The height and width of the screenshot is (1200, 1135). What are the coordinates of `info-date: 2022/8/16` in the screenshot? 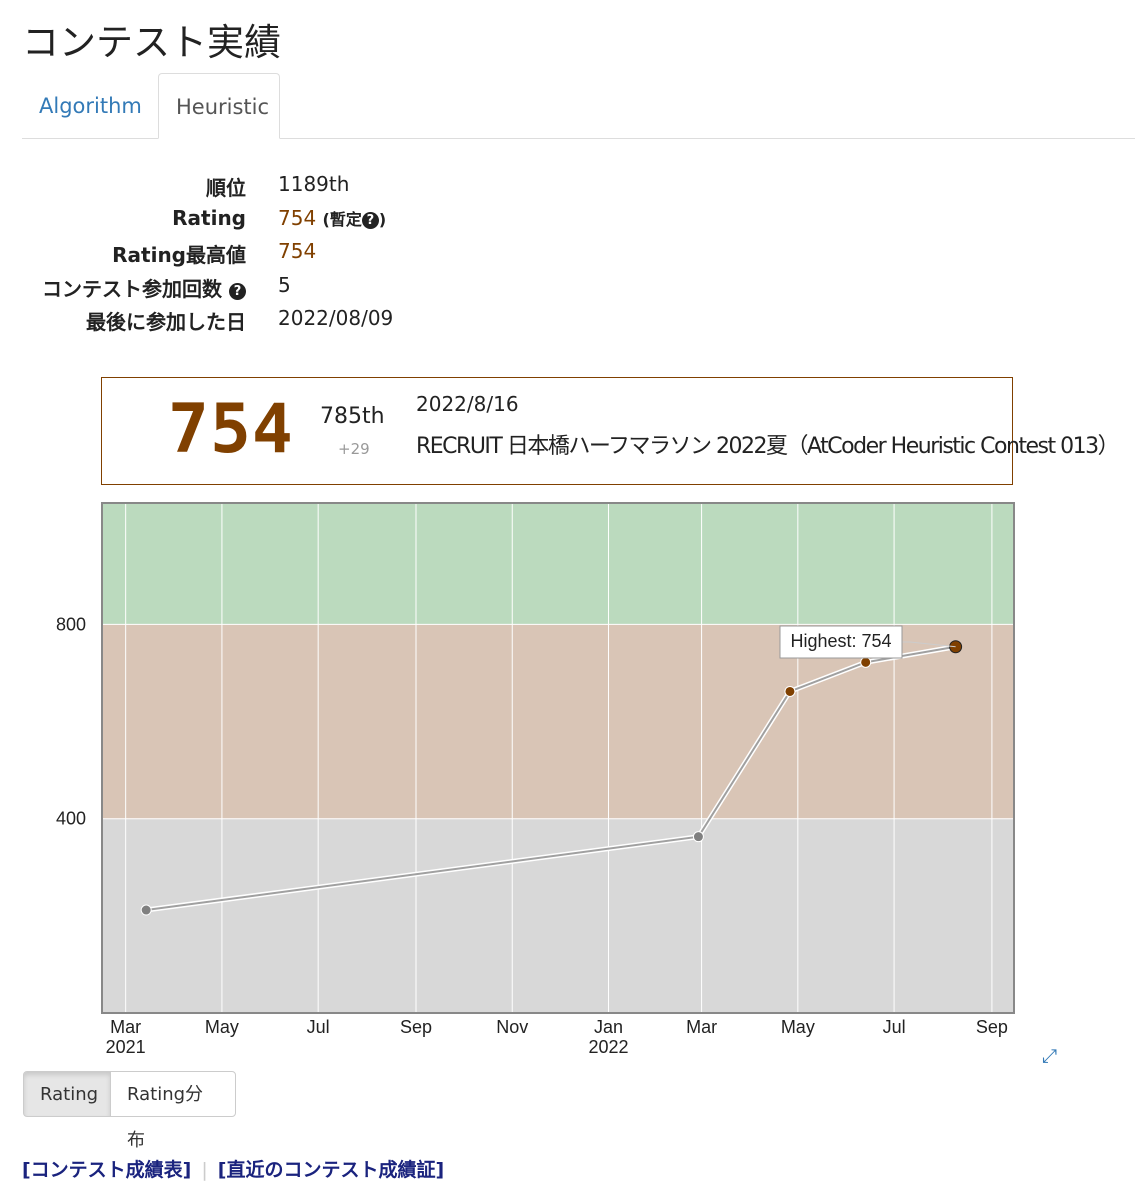 It's located at (467, 404).